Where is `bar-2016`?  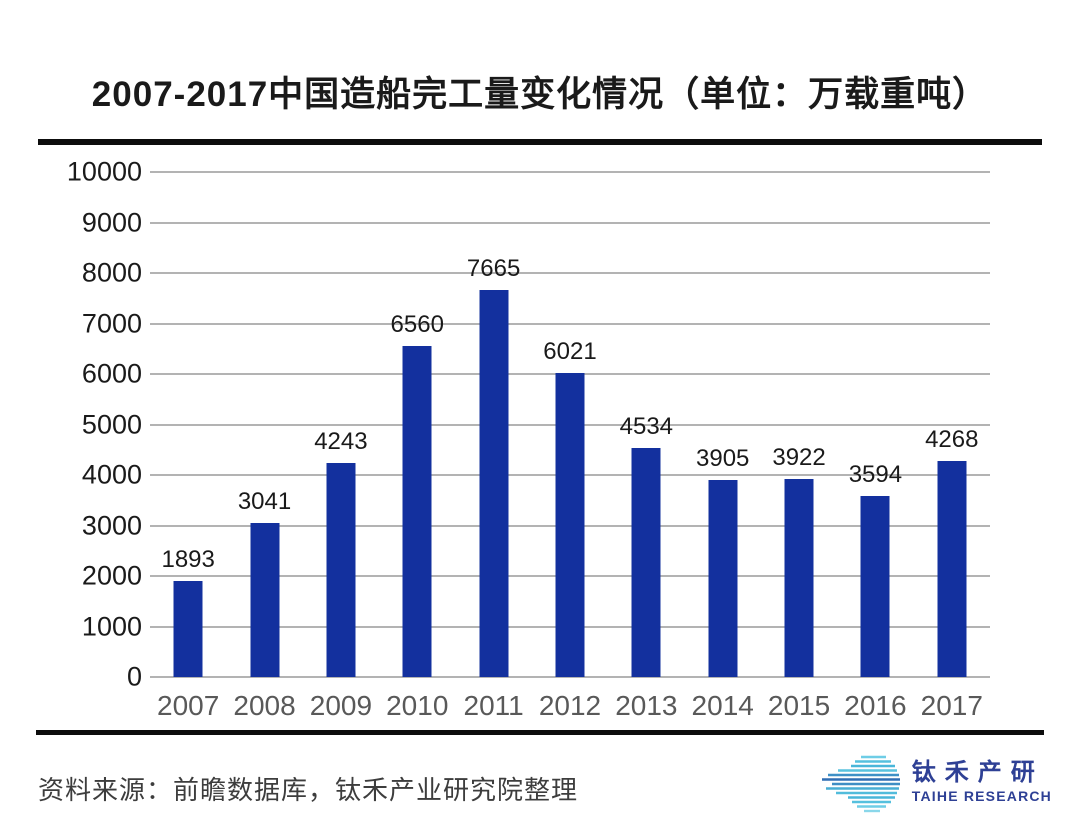
bar-2016 is located at coordinates (875, 586).